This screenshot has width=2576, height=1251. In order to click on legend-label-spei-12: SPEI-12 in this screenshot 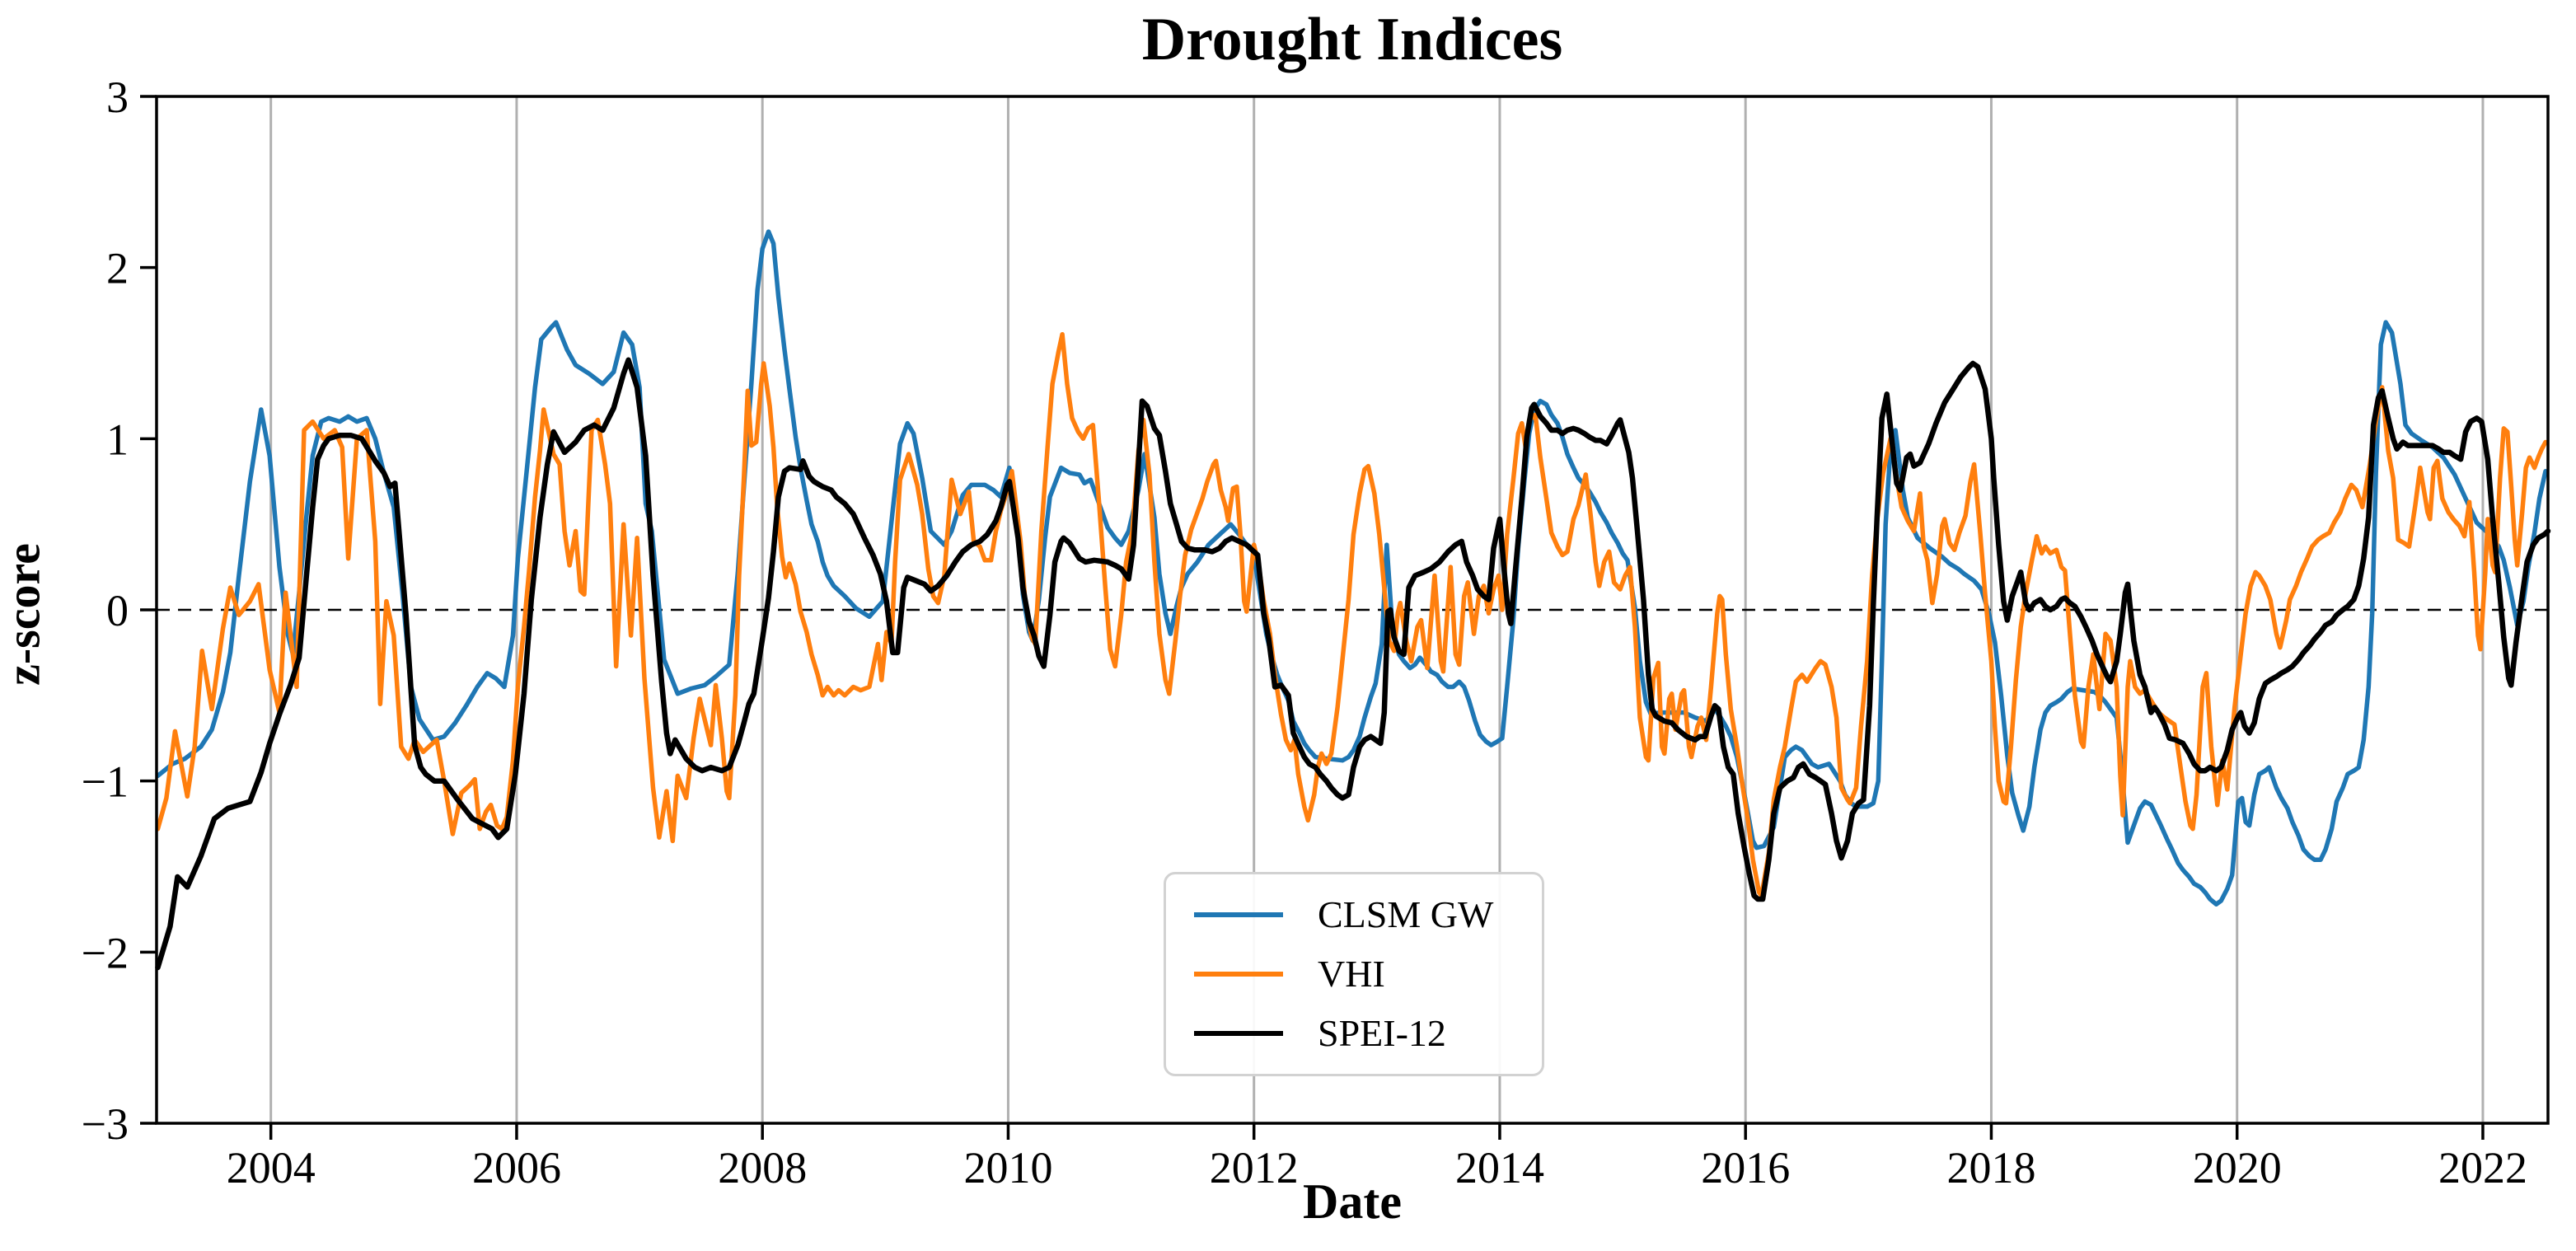, I will do `click(1382, 1033)`.